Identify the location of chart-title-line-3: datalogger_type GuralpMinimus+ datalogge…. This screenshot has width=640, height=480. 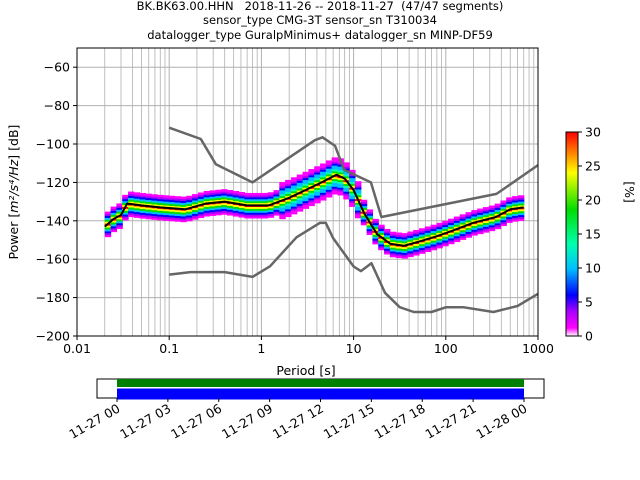
(320, 35).